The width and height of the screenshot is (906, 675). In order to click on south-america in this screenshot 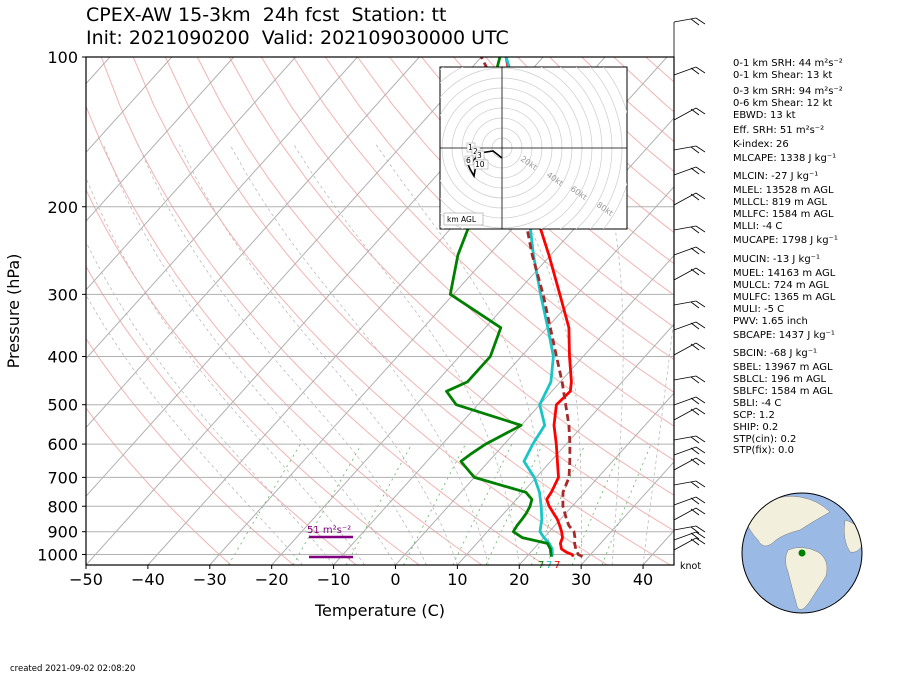, I will do `click(806, 578)`.